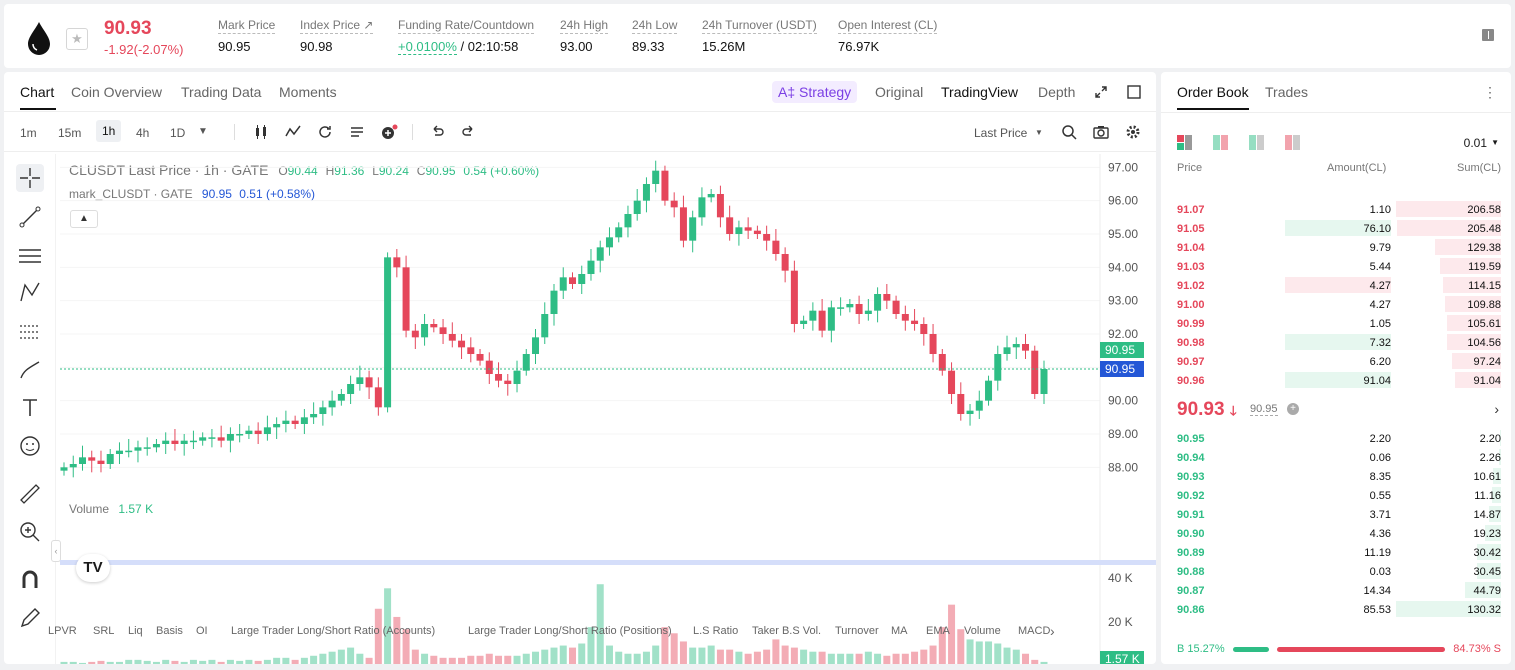  What do you see at coordinates (1101, 132) in the screenshot?
I see `camera-icon` at bounding box center [1101, 132].